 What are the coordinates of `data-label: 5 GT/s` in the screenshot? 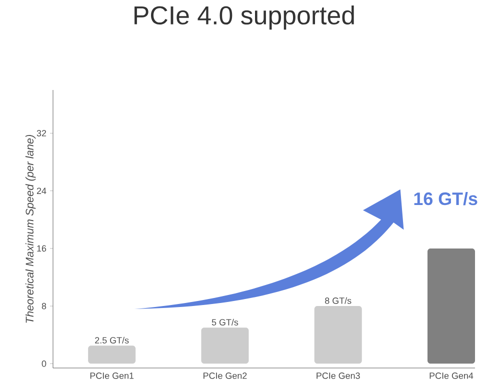 It's located at (225, 322).